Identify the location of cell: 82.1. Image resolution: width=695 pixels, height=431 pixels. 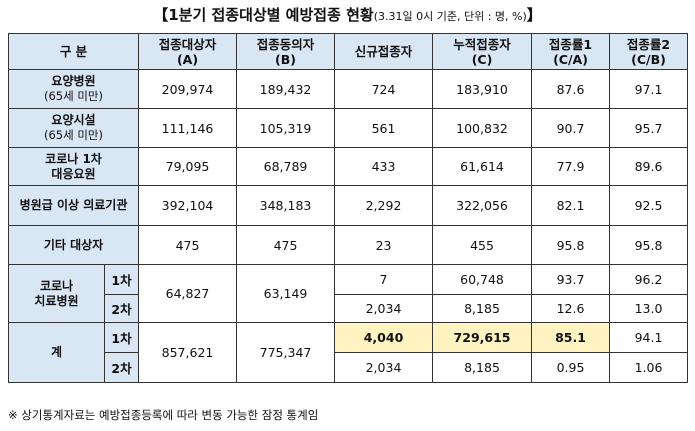
(571, 205).